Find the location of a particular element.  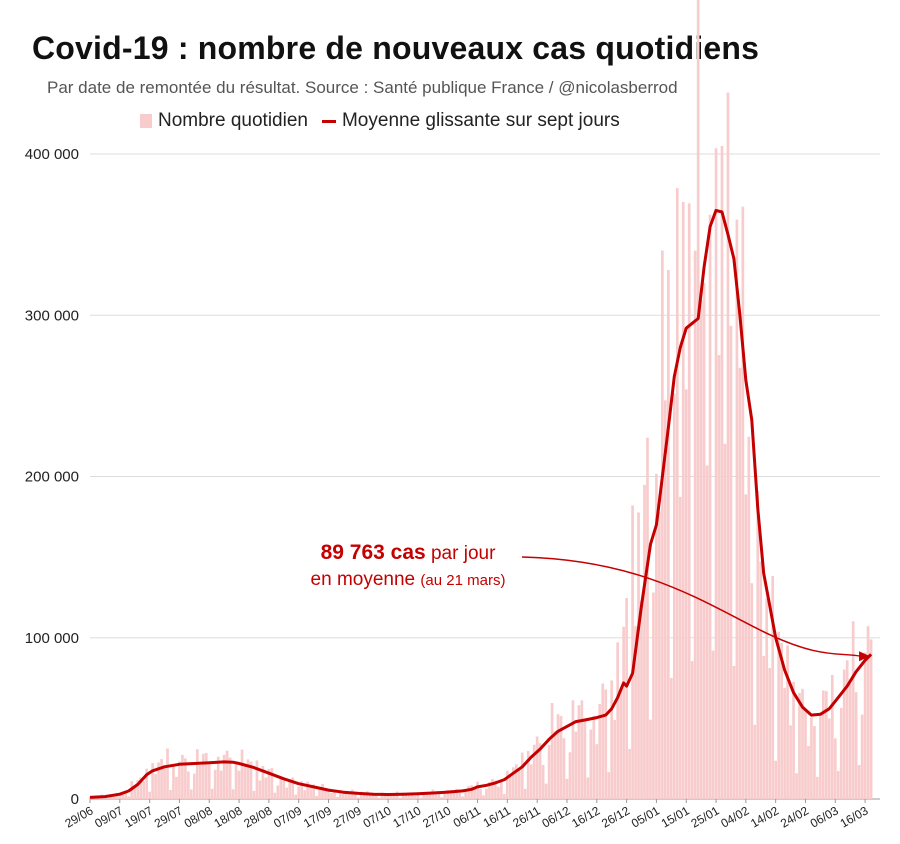

x-tick-label: 08/08 is located at coordinates (198, 816).